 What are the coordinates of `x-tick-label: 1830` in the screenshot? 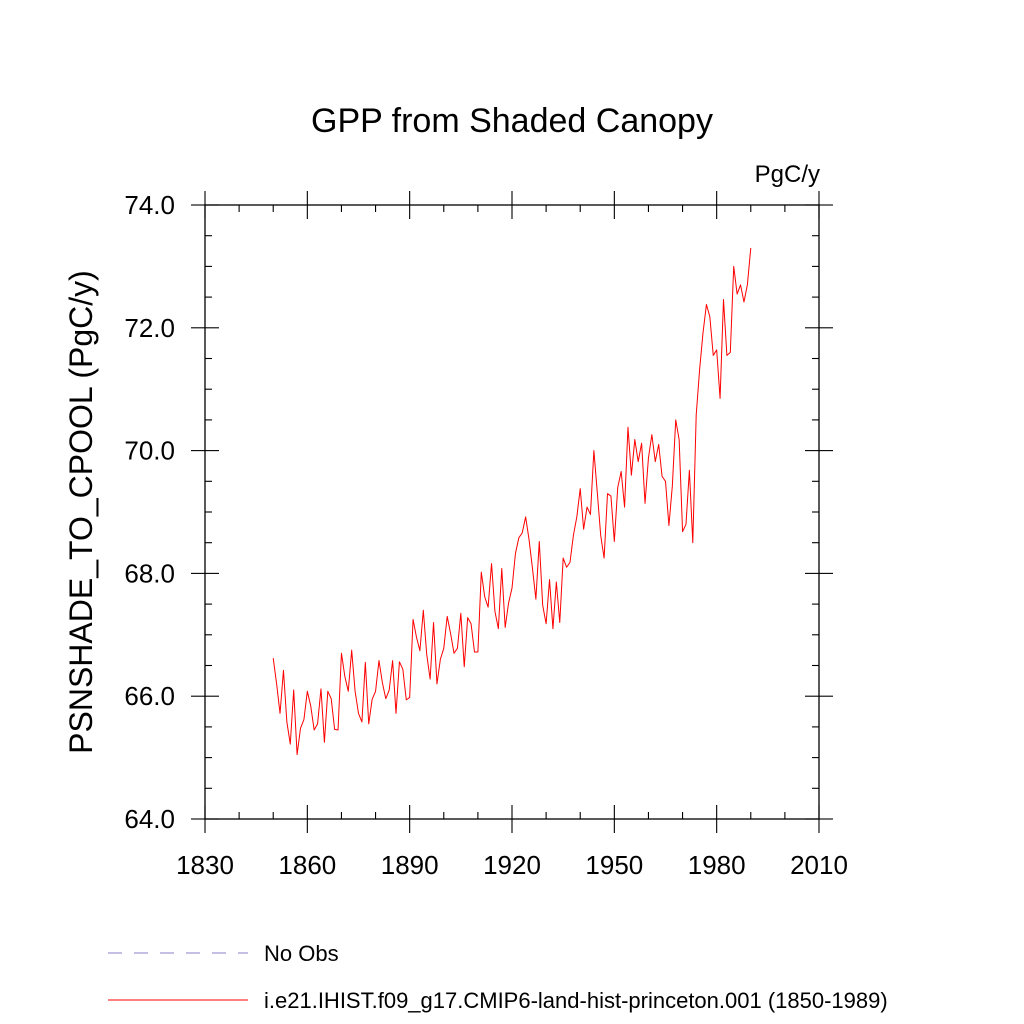 It's located at (205, 865).